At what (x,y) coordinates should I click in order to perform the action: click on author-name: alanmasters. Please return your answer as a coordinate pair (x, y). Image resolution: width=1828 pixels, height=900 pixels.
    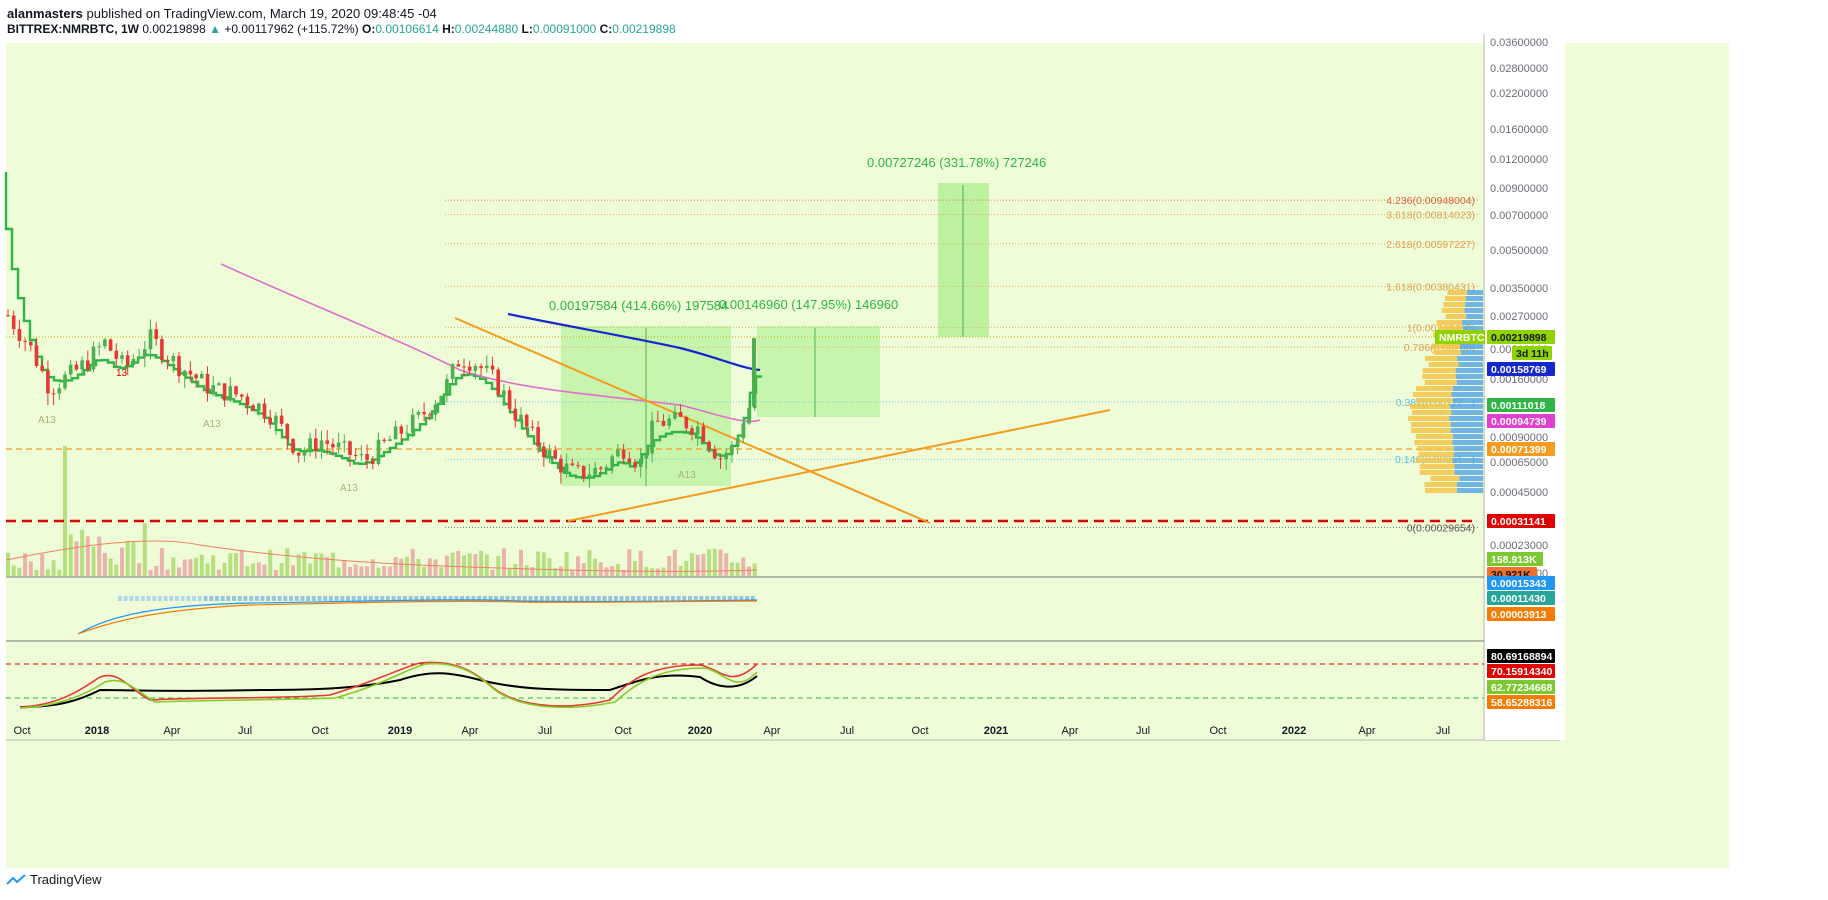
    Looking at the image, I should click on (45, 13).